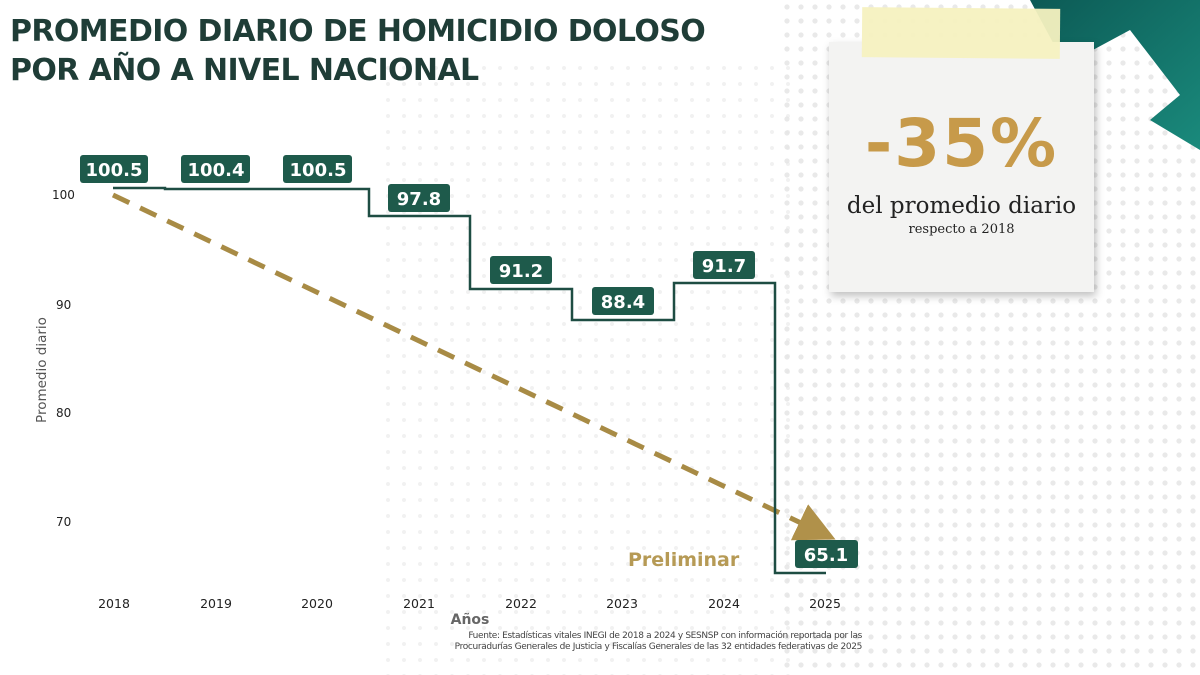 This screenshot has height=675, width=1200. I want to click on value-label-2019: 100.4, so click(215, 169).